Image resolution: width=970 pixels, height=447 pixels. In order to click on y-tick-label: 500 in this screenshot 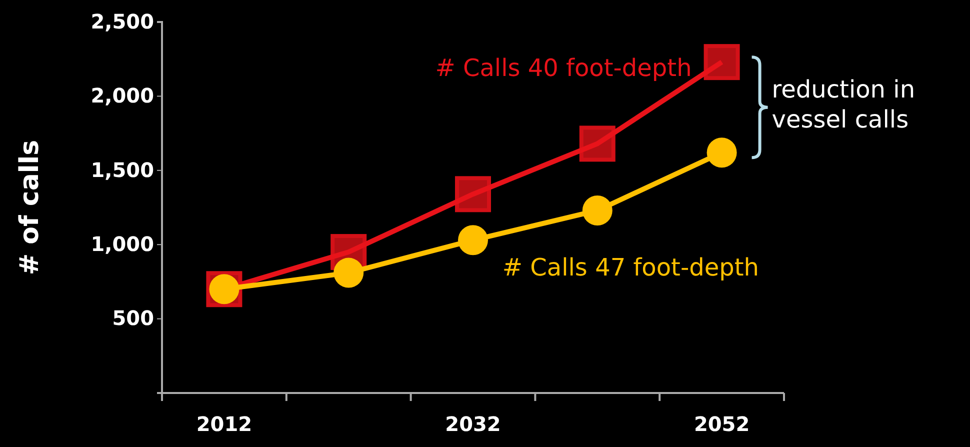, I will do `click(133, 318)`.